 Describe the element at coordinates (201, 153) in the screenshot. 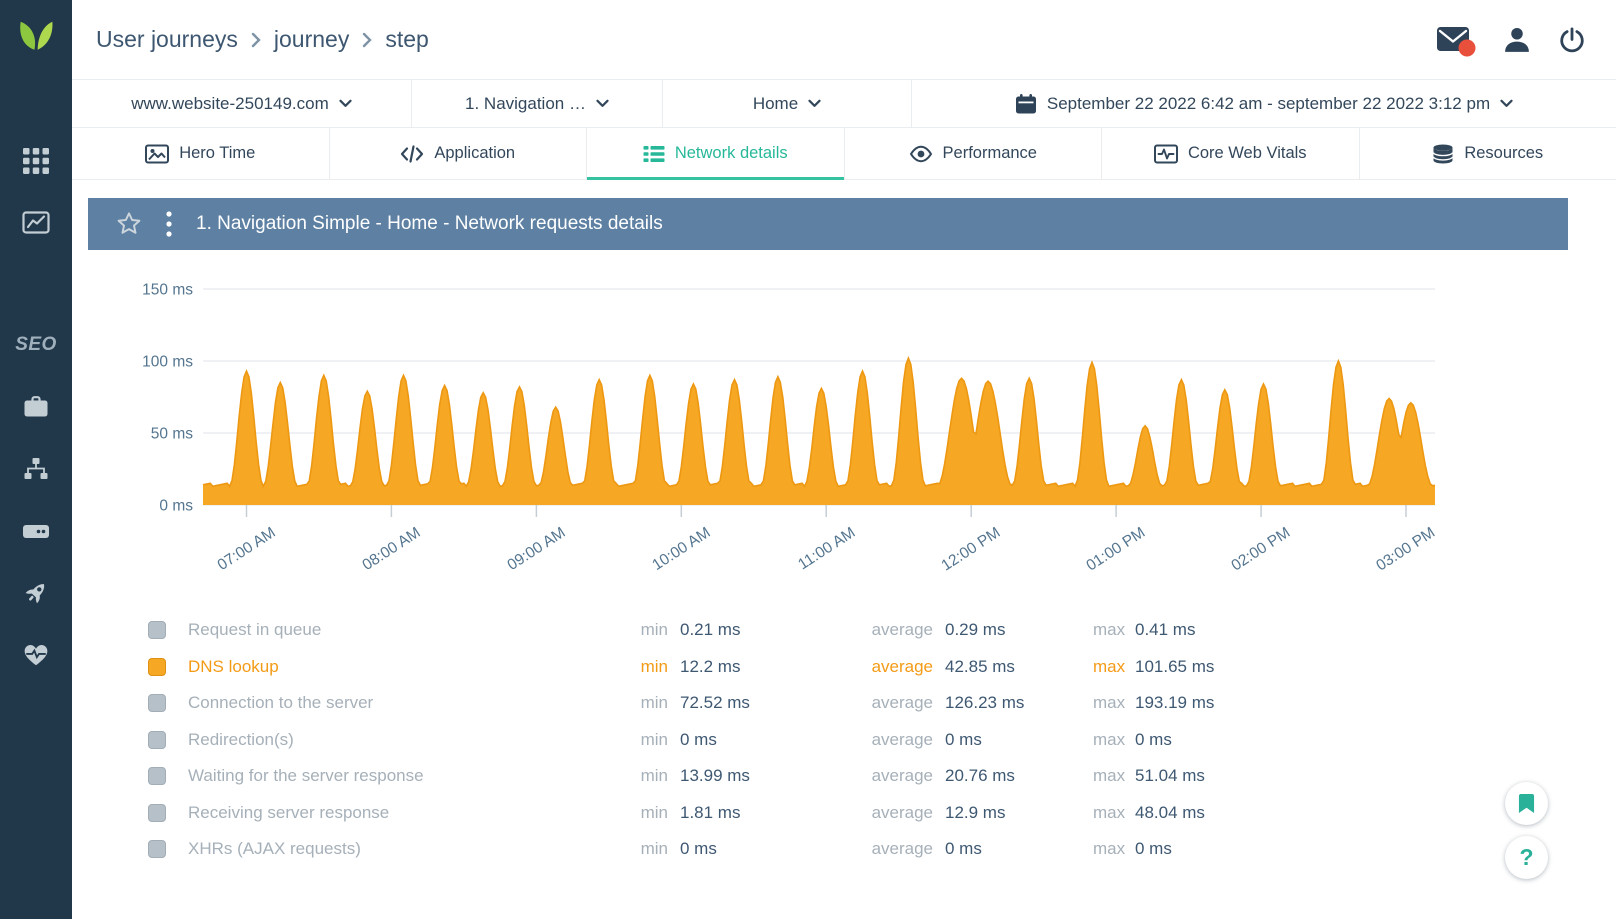

I see `tab-hero-time: Hero Time` at that location.